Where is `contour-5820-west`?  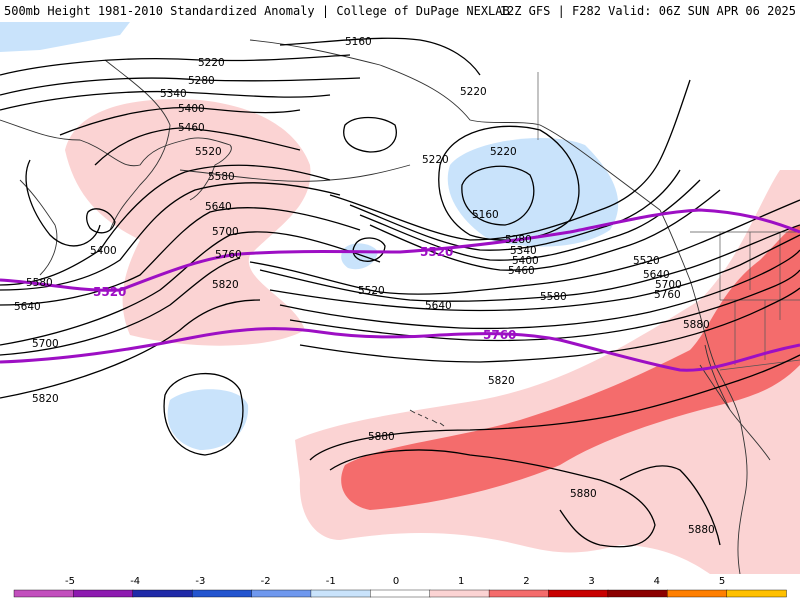
contour-5820-west is located at coordinates (130, 349).